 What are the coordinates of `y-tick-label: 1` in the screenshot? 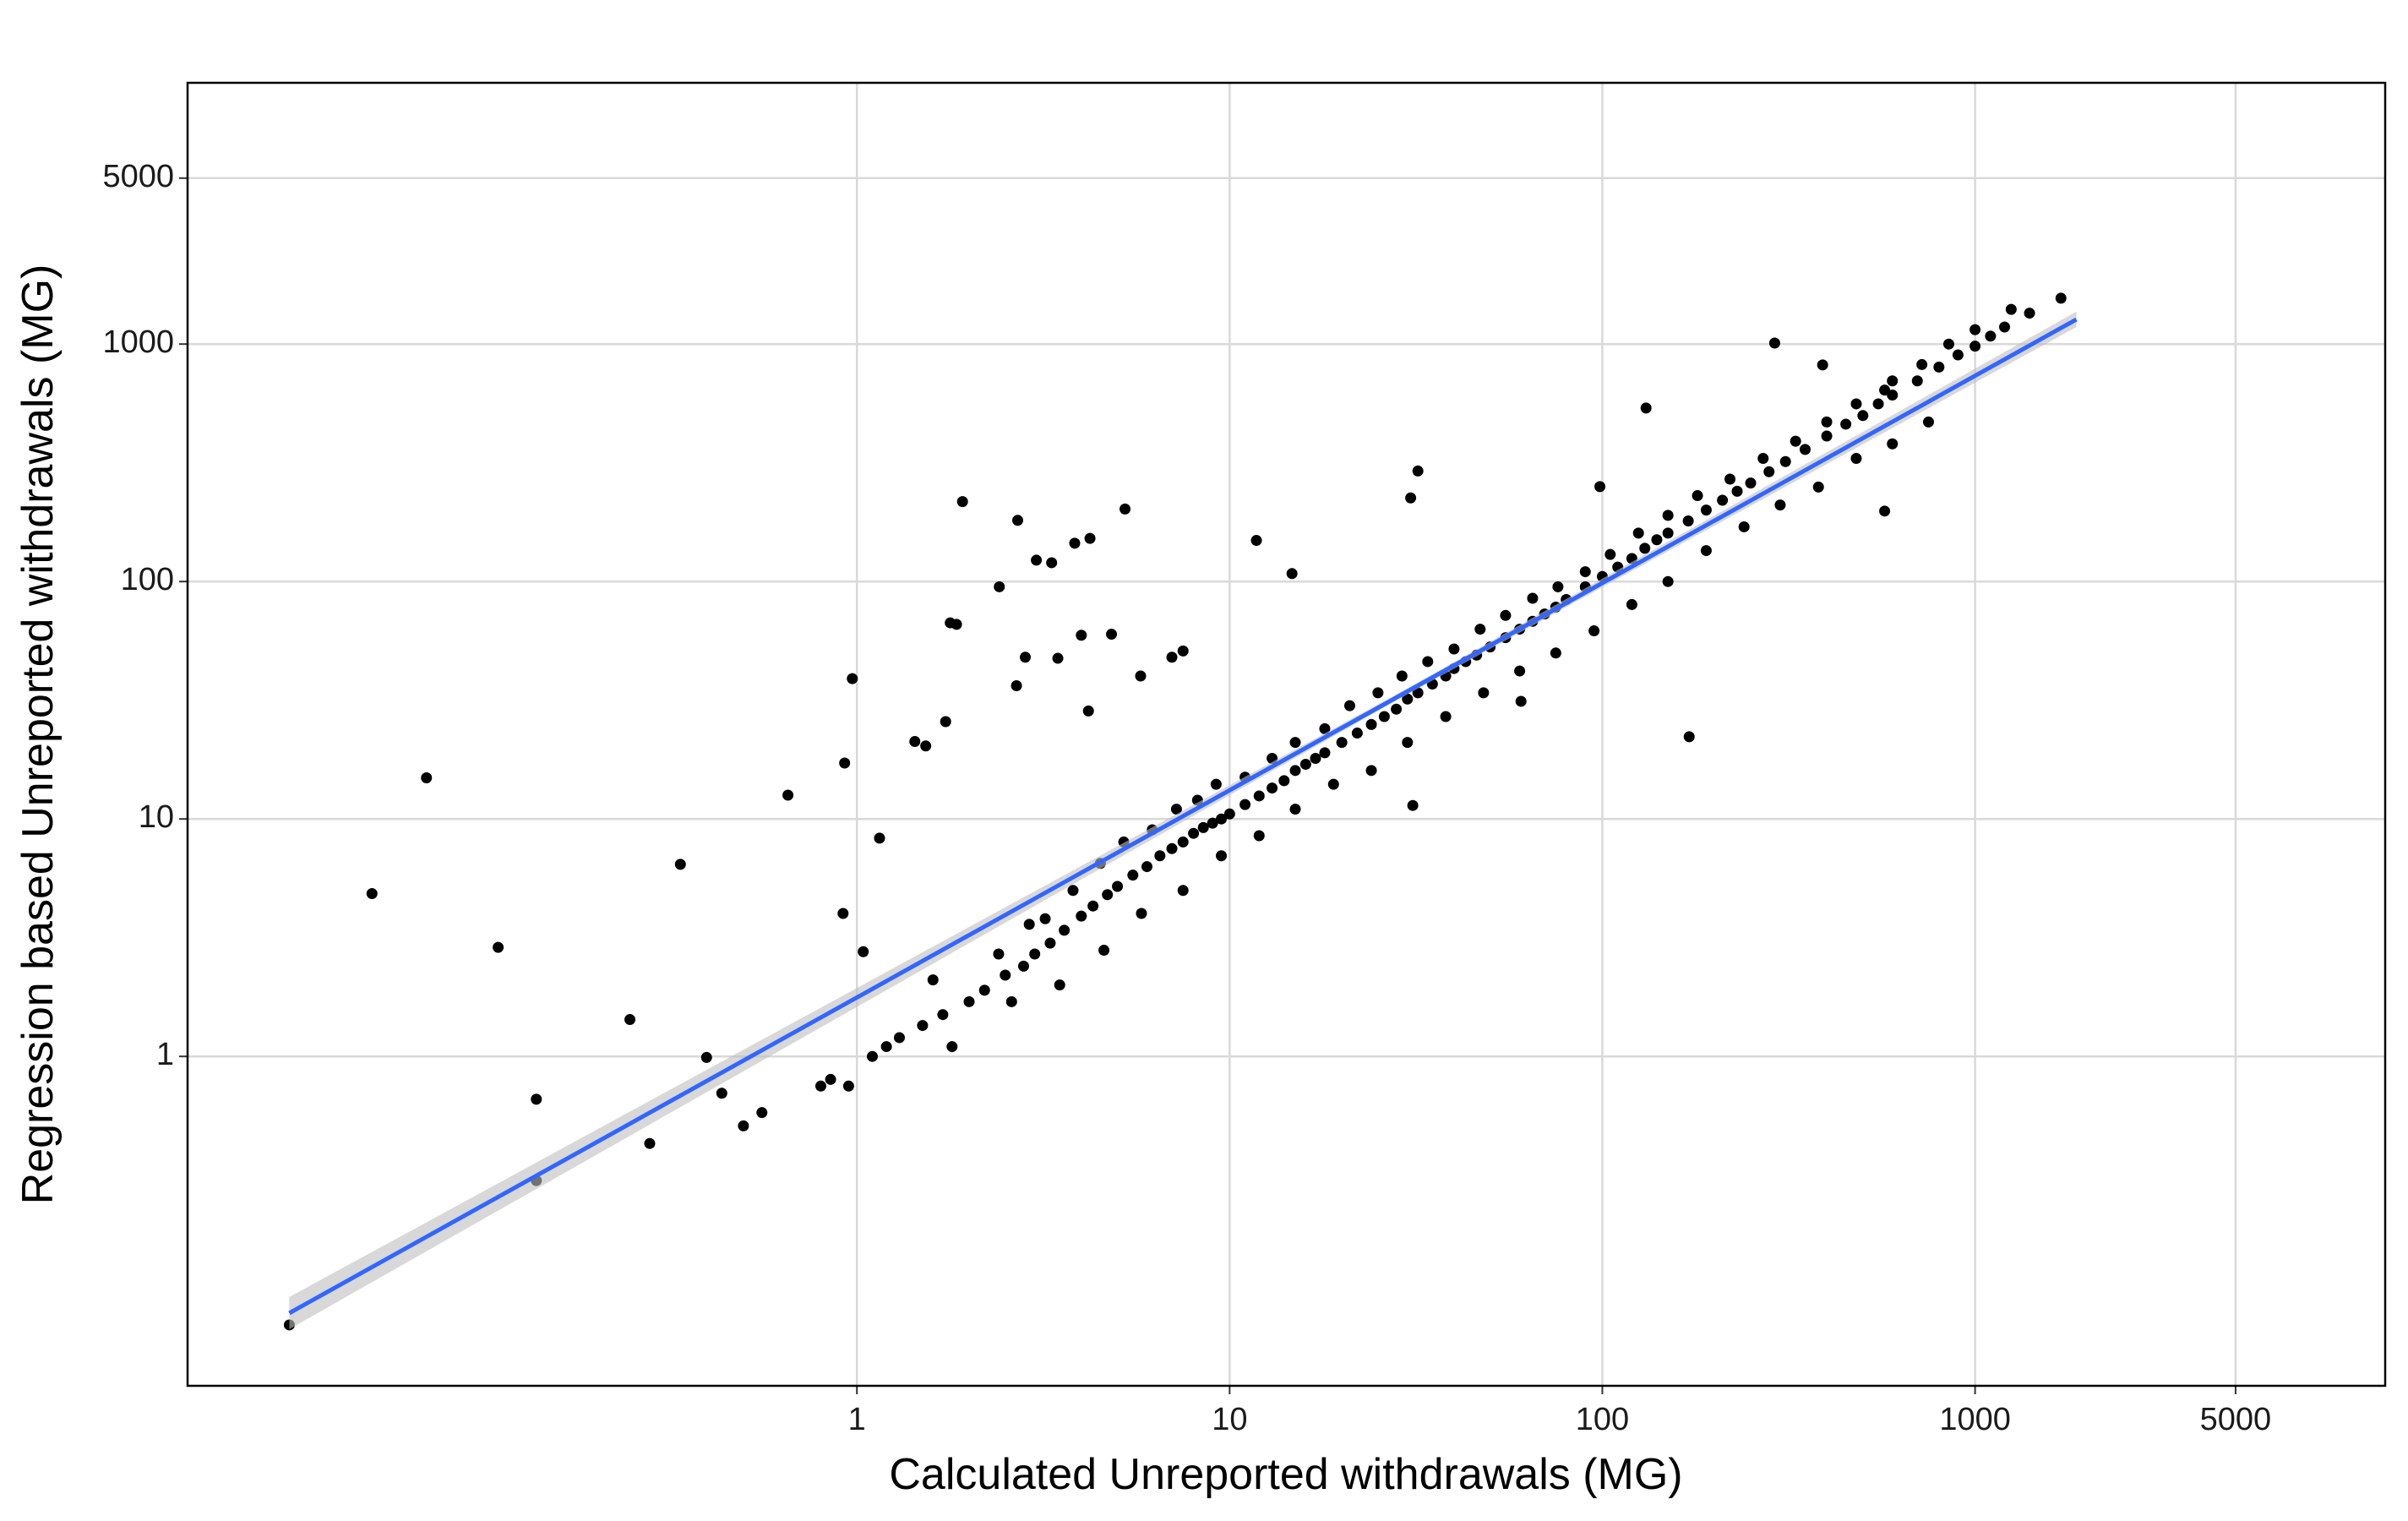 It's located at (165, 1054).